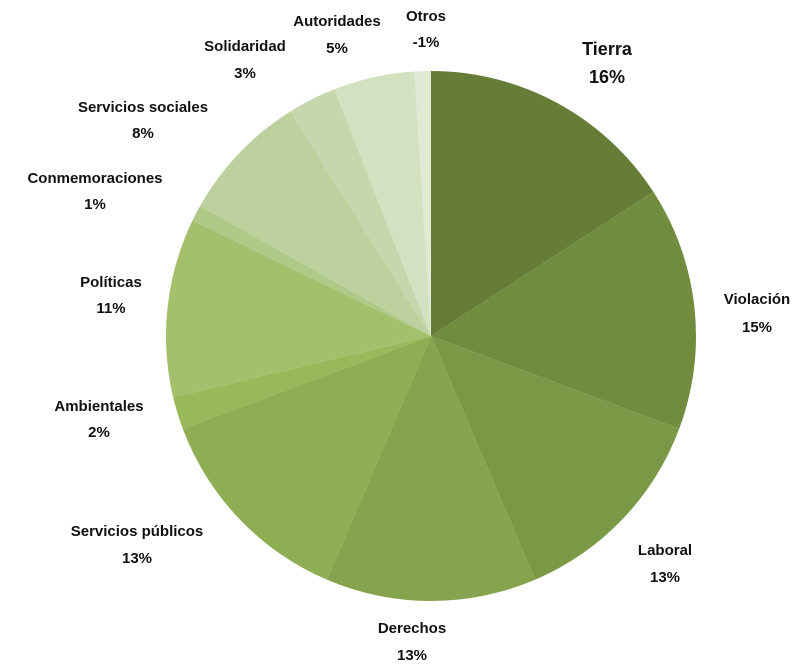 This screenshot has width=801, height=664. Describe the element at coordinates (607, 77) in the screenshot. I see `slice-label: 16%` at that location.